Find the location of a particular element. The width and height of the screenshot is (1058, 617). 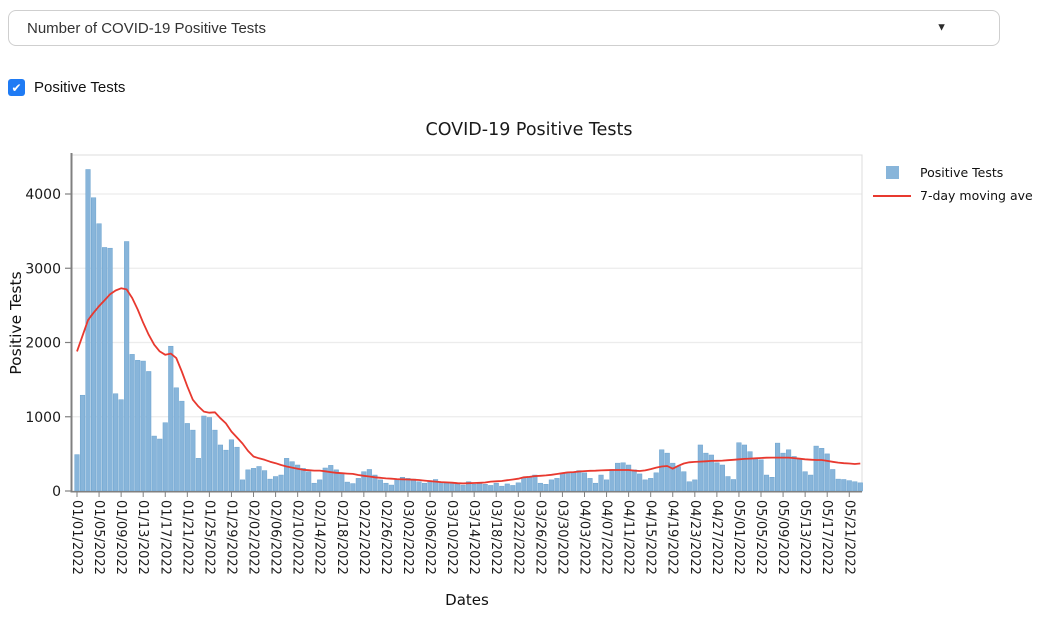

x-tick-label: 01/17/2022 is located at coordinates (164, 537).